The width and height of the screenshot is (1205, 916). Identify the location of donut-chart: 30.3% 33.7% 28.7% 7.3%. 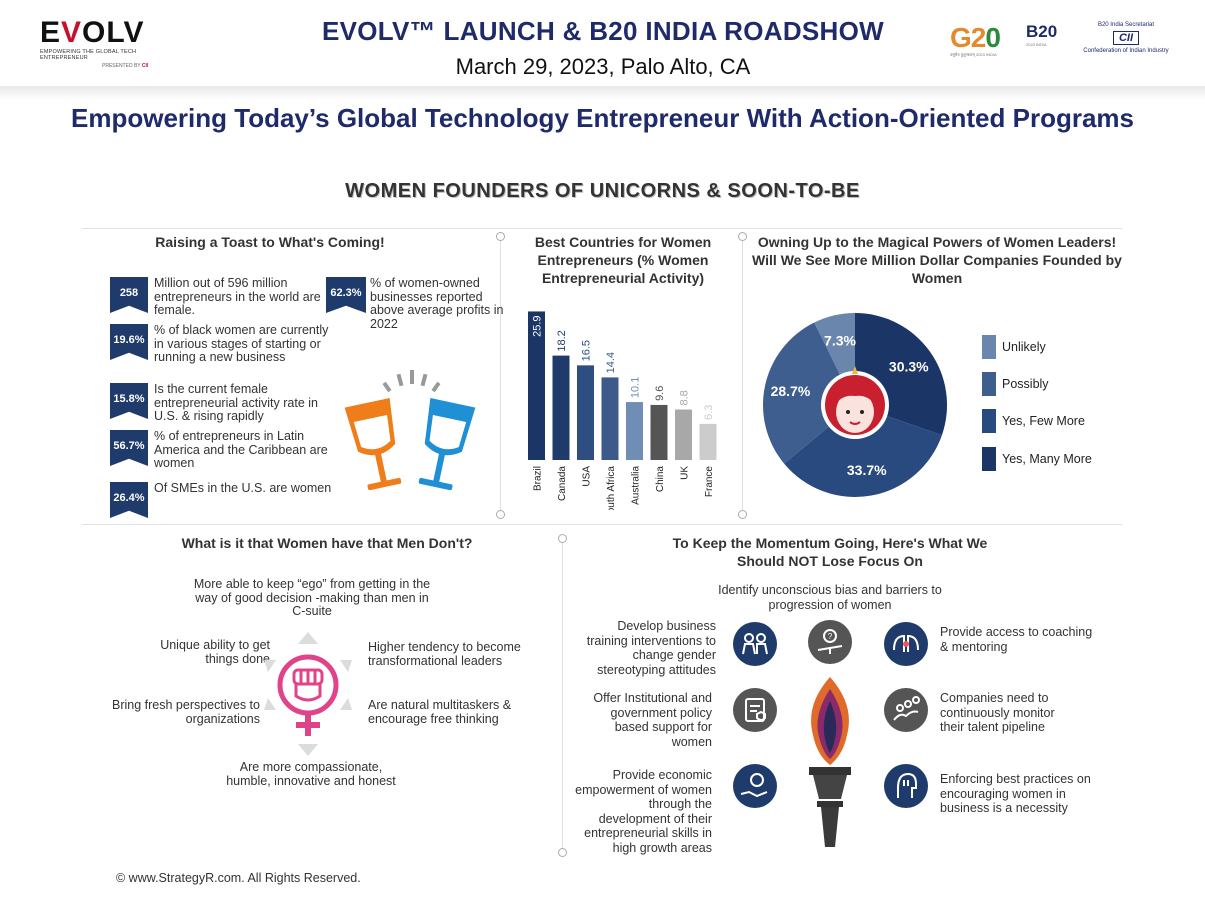
(855, 405).